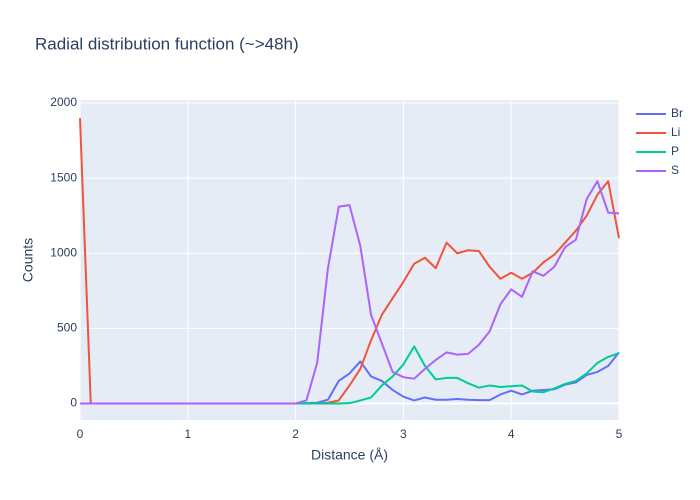 The image size is (700, 500). Describe the element at coordinates (67, 328) in the screenshot. I see `y-tick-label: 500` at that location.